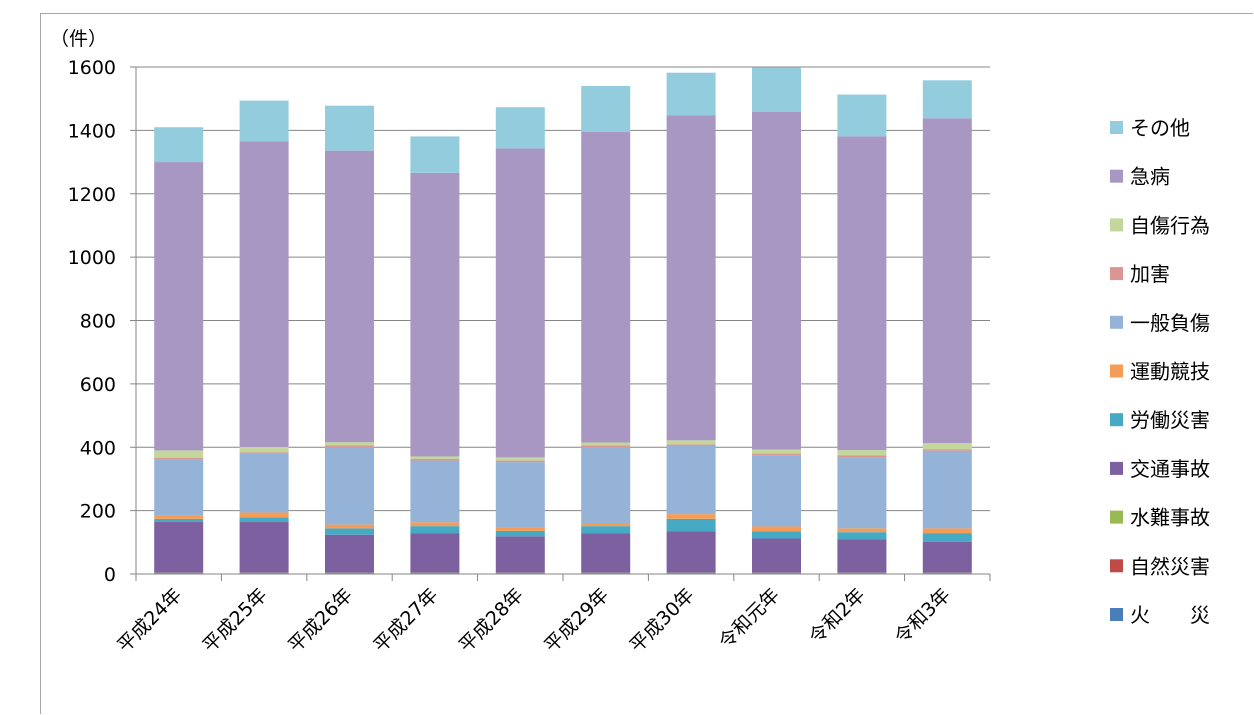 Image resolution: width=1254 pixels, height=715 pixels. Describe the element at coordinates (98, 448) in the screenshot. I see `y-tick-label: 400` at that location.